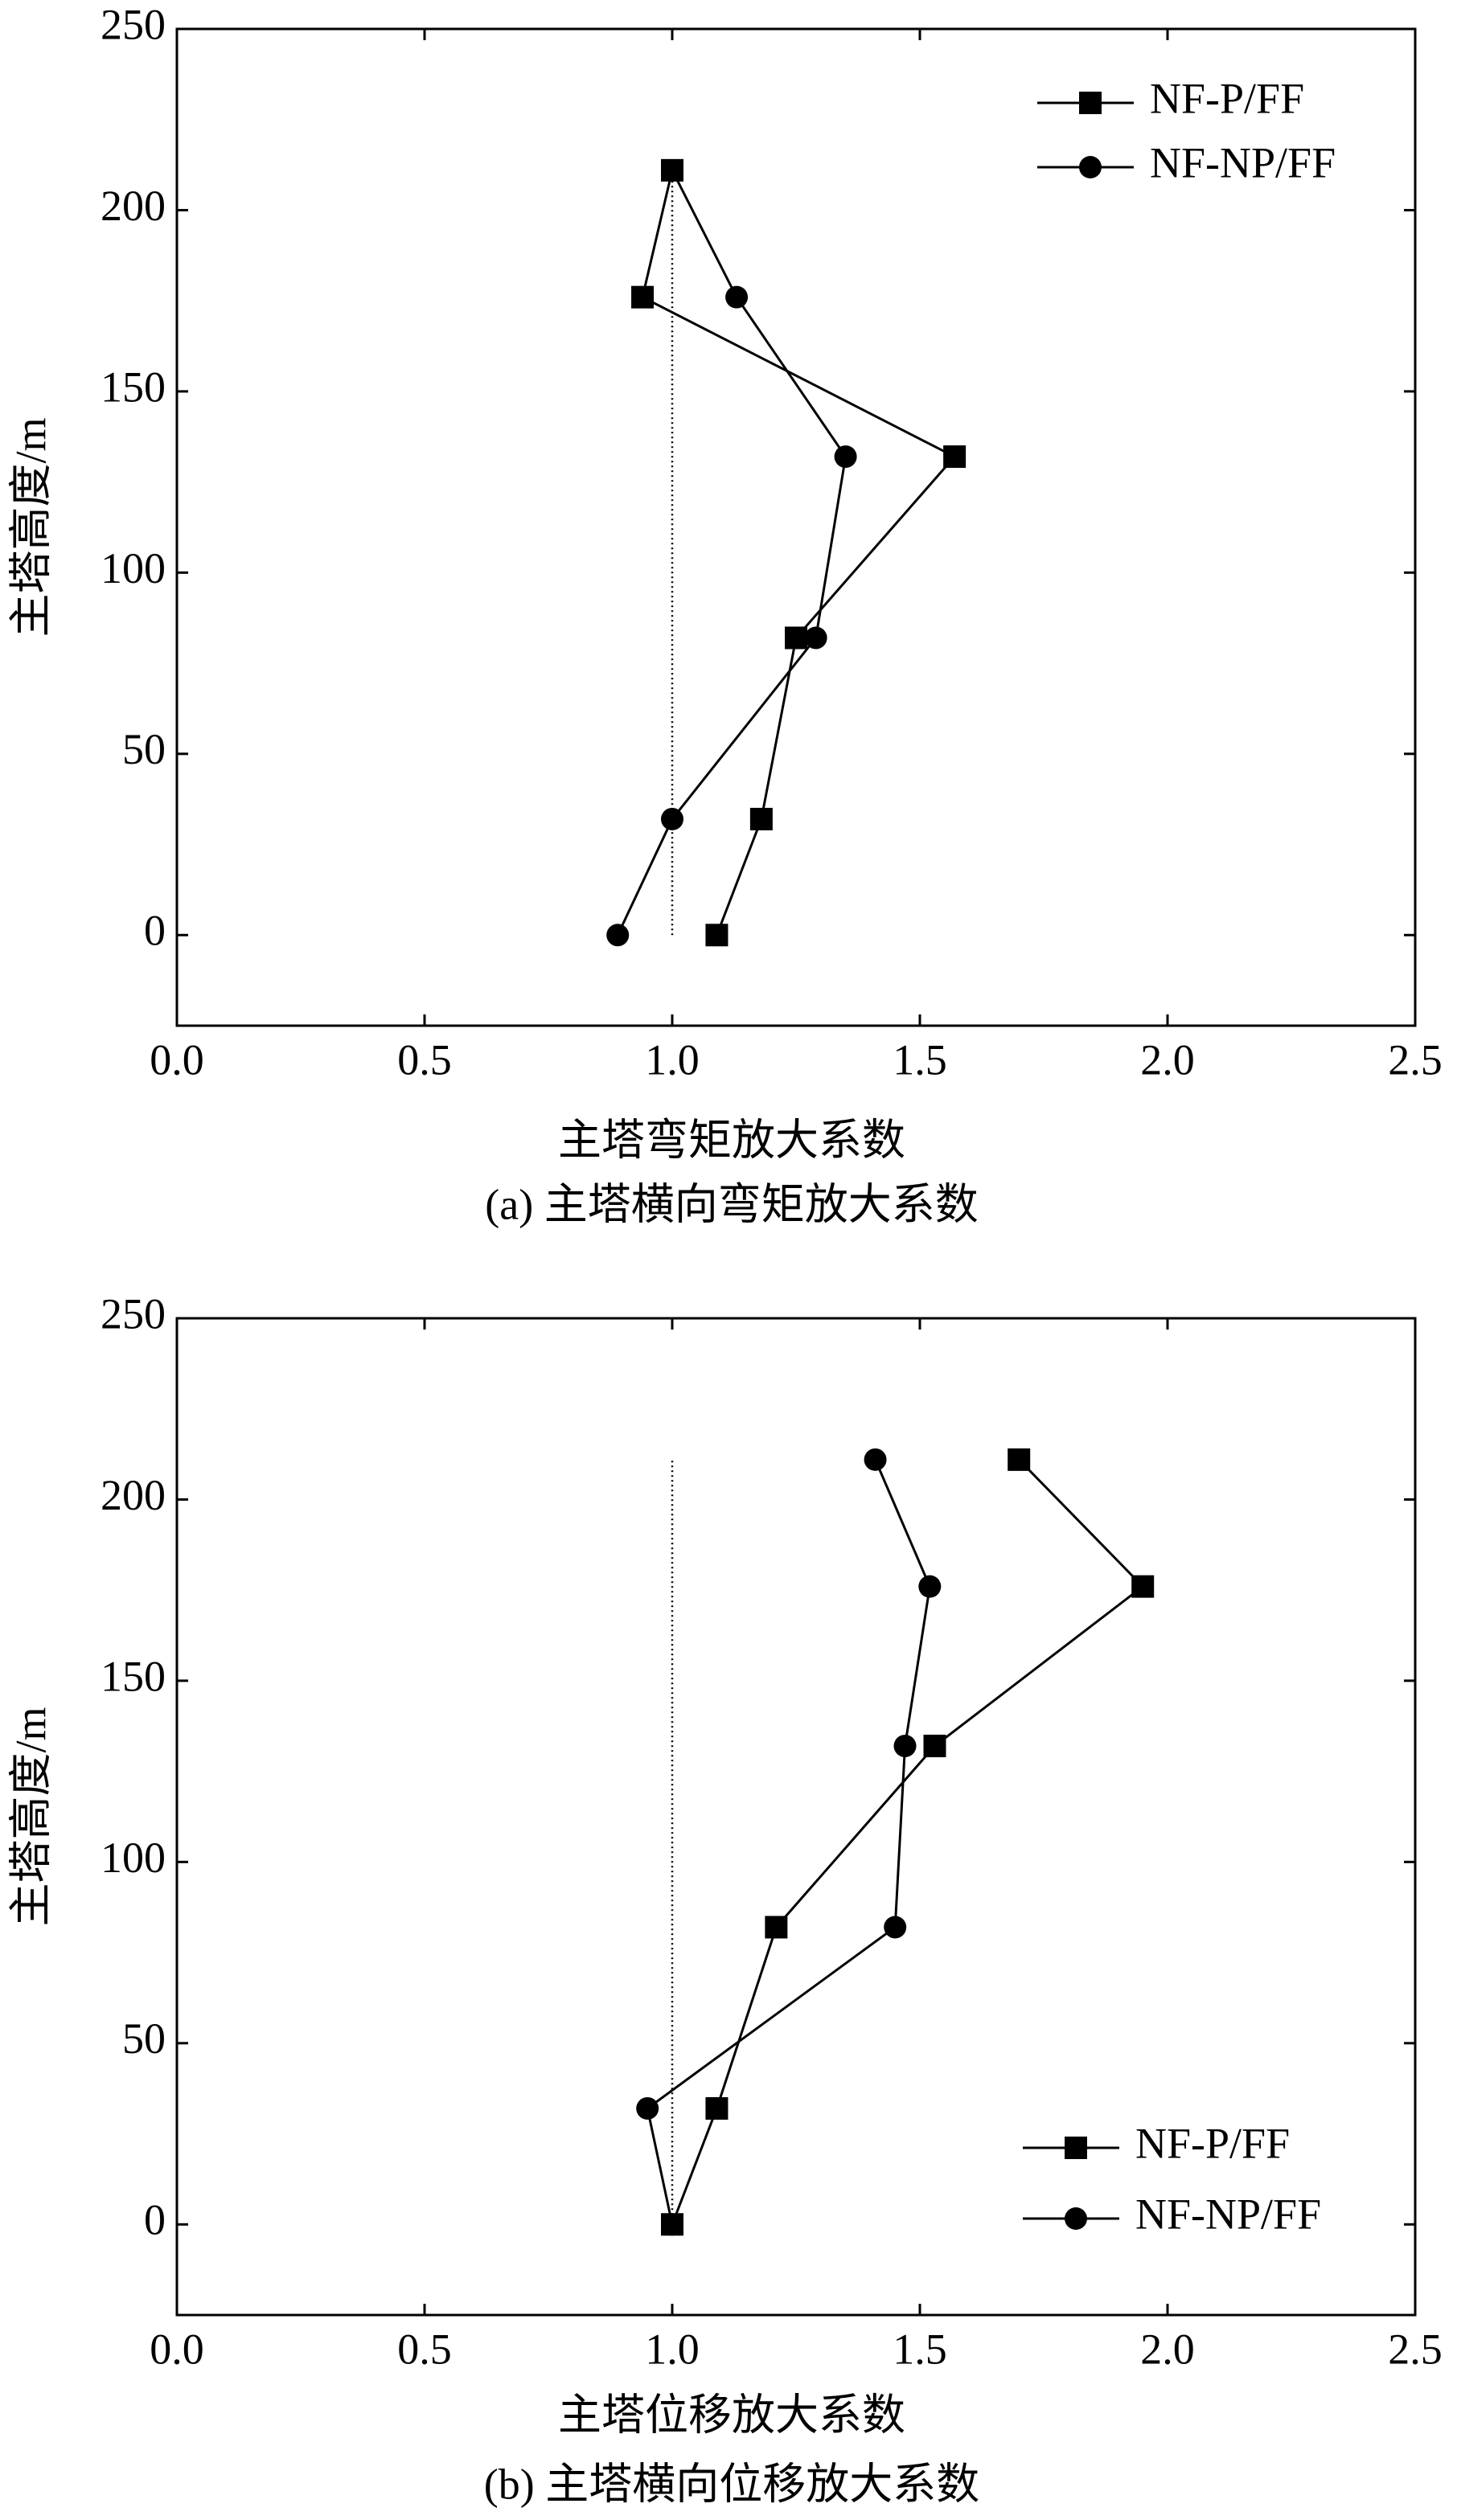 This screenshot has height=2520, width=1457. What do you see at coordinates (731, 2415) in the screenshot?
I see `x-axis-label: 主塔位移放大系数` at bounding box center [731, 2415].